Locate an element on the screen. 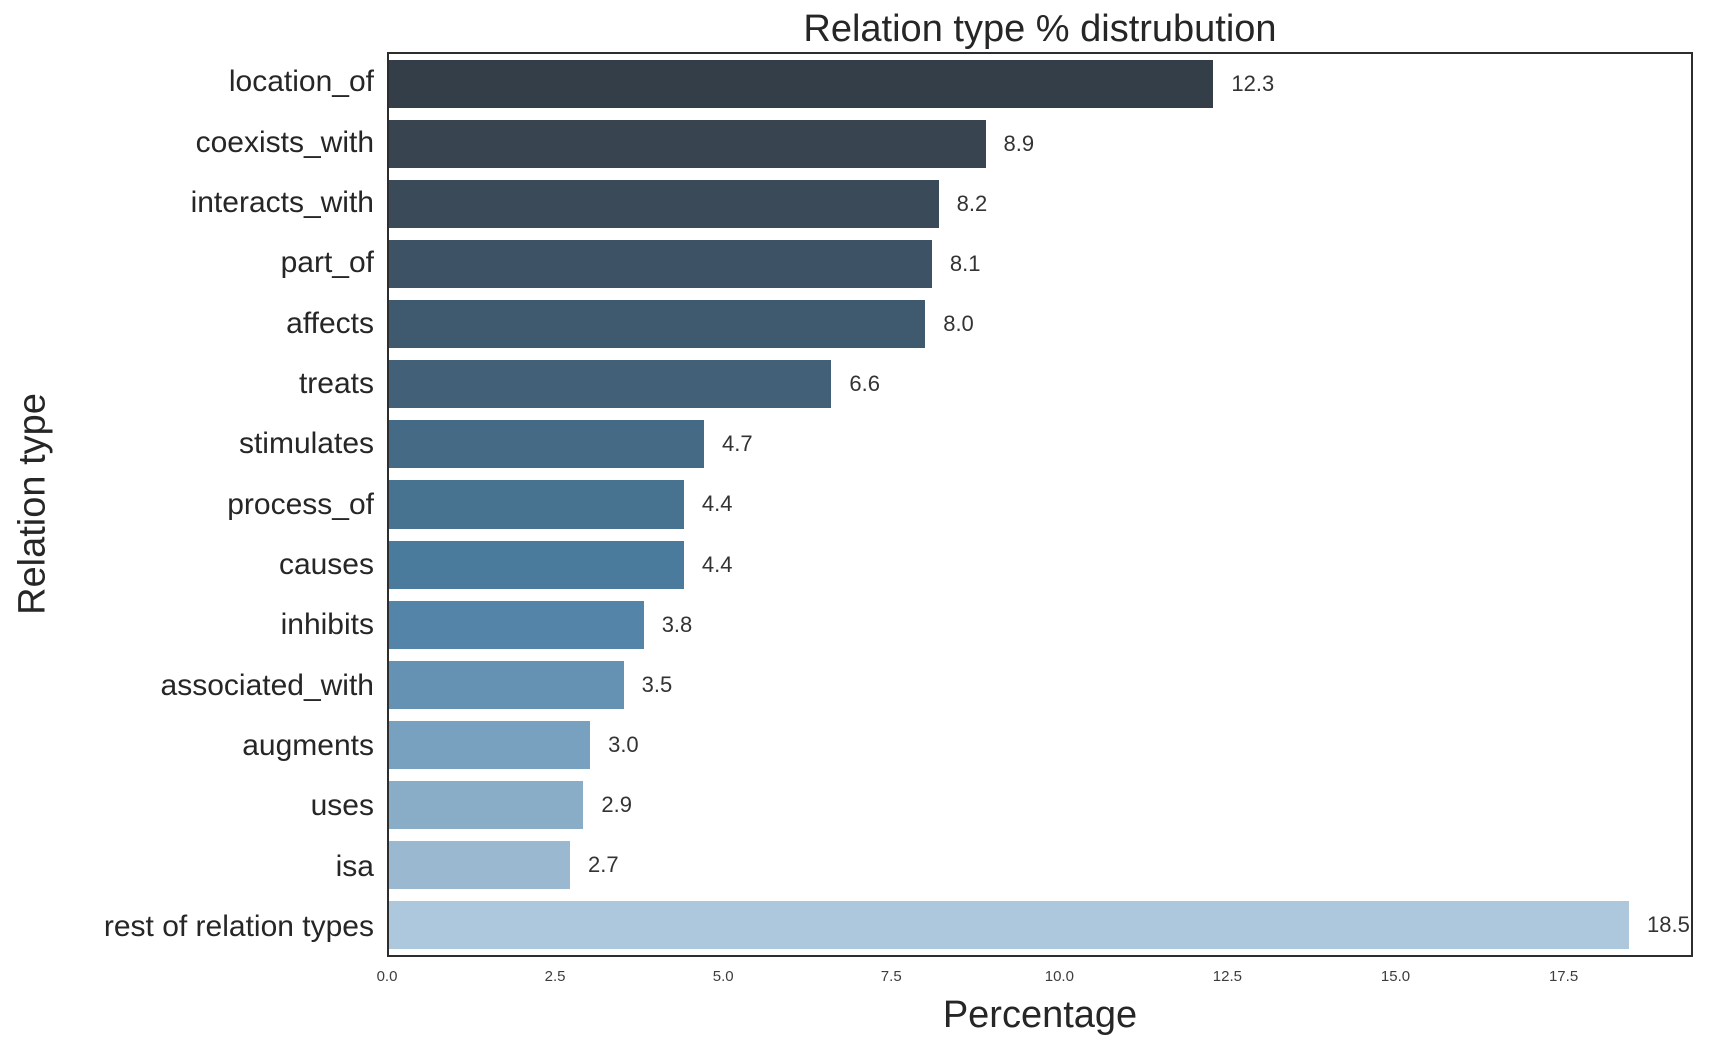 Image resolution: width=1712 pixels, height=1056 pixels. bar-row: 8.9 is located at coordinates (1040, 144).